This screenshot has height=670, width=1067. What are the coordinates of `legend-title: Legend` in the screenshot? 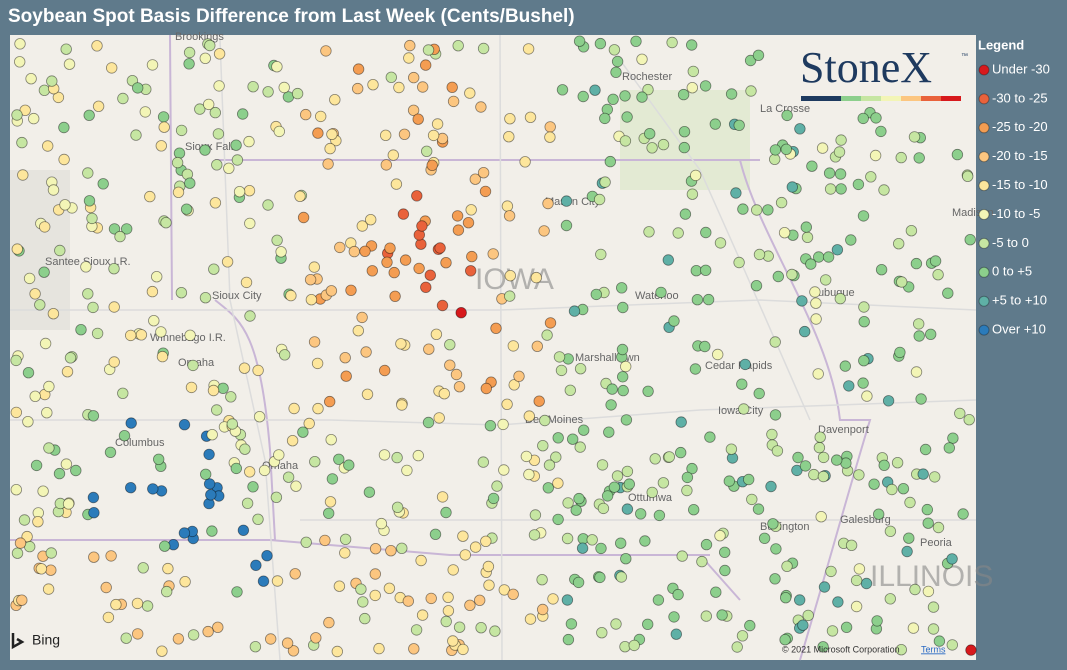 It's located at (1001, 44).